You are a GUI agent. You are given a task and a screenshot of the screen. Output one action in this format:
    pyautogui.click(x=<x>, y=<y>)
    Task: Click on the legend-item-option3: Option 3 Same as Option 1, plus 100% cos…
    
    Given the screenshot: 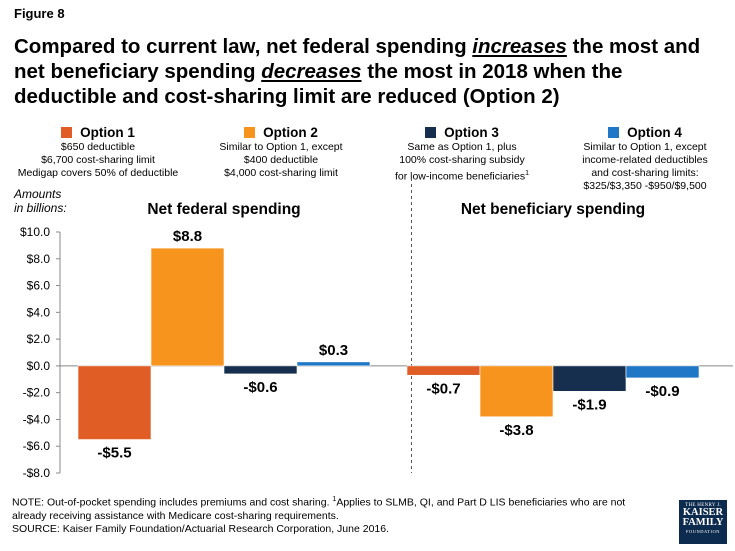 What is the action you would take?
    pyautogui.click(x=462, y=154)
    